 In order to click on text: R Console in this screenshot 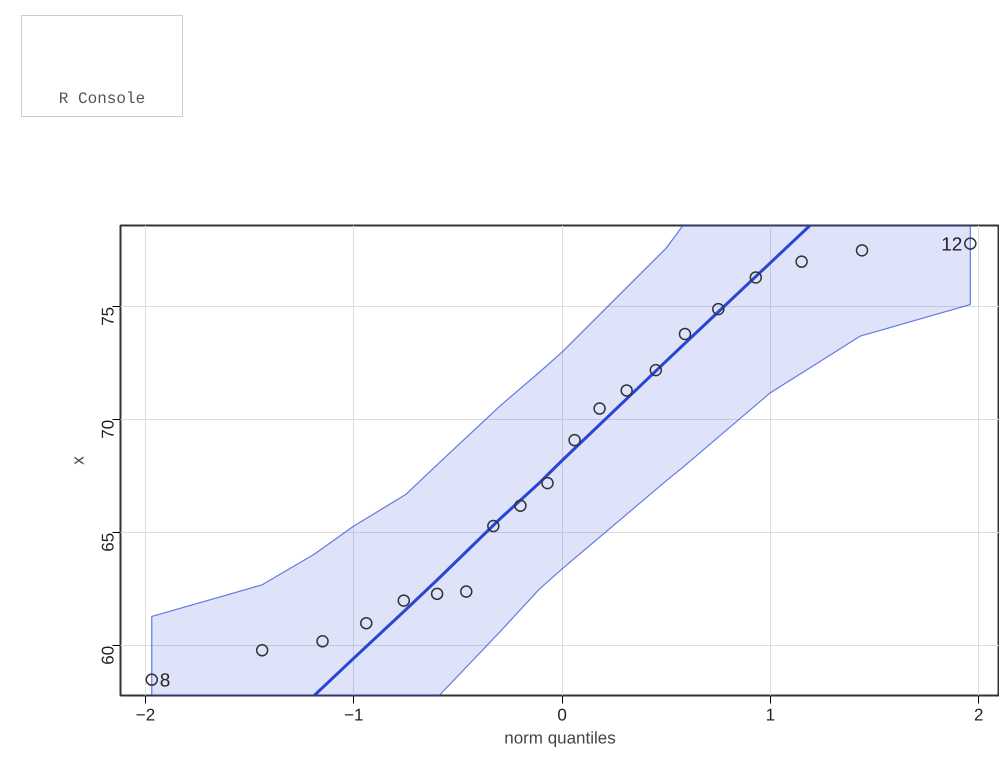, I will do `click(102, 66)`.